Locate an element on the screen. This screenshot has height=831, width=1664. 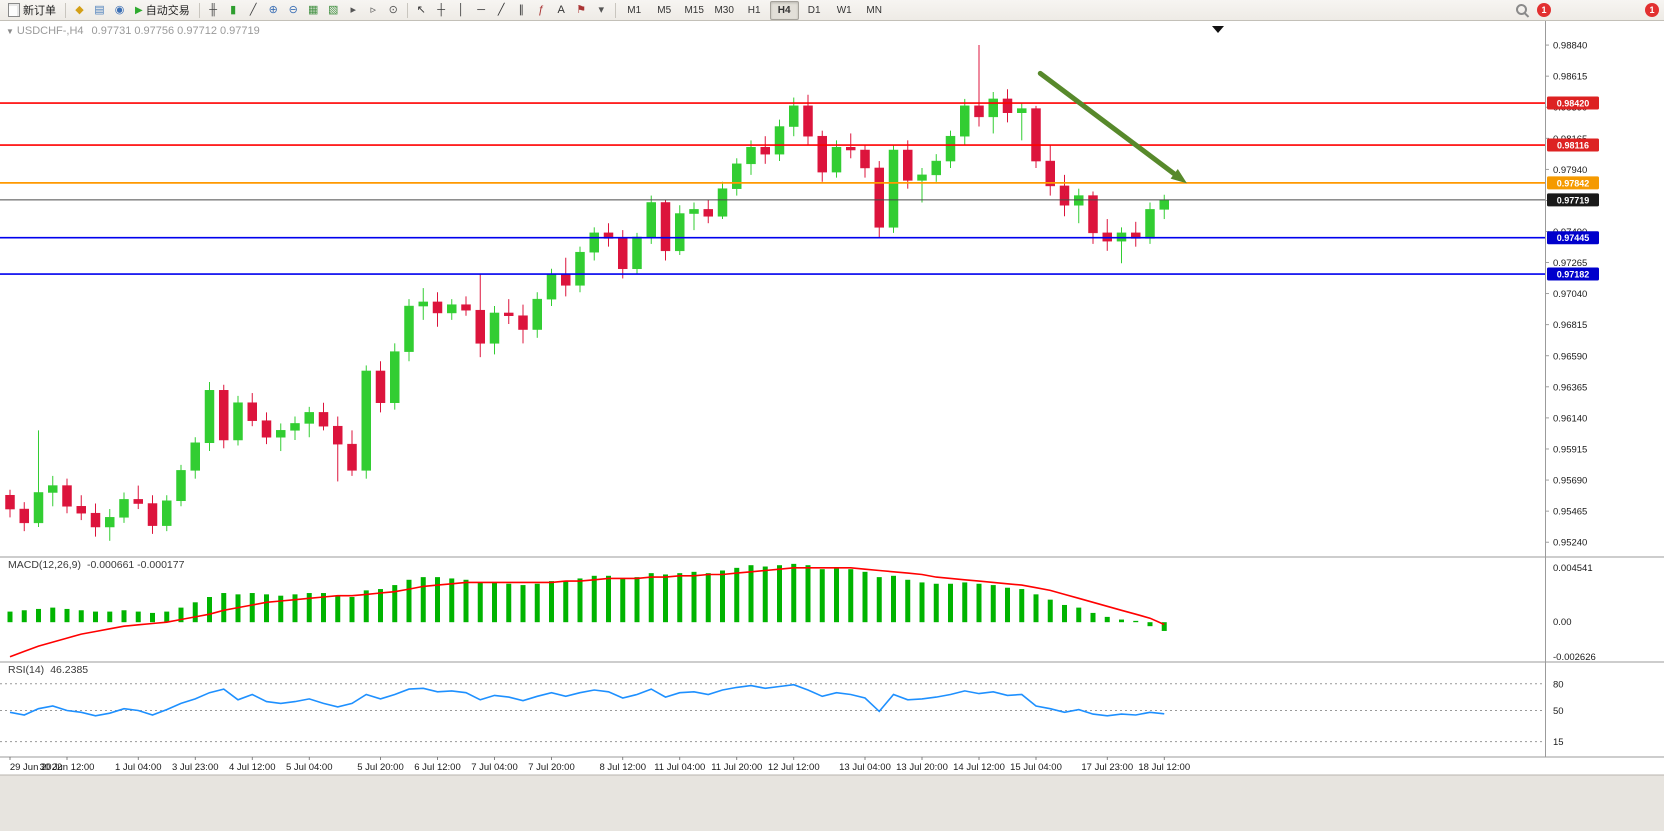
svg-text: 11 Jul 20:00 is located at coordinates (736, 767).